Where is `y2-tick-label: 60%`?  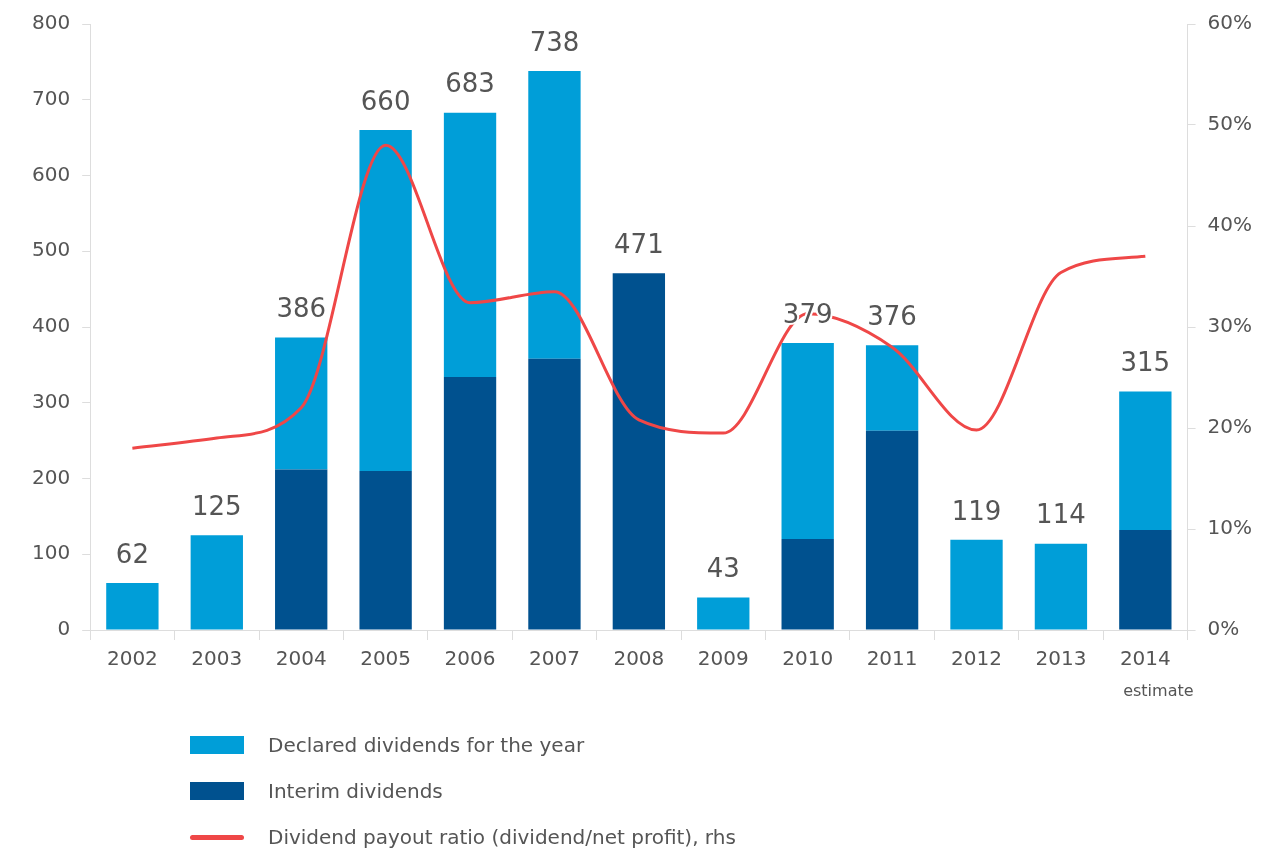
y2-tick-label: 60% is located at coordinates (1229, 22).